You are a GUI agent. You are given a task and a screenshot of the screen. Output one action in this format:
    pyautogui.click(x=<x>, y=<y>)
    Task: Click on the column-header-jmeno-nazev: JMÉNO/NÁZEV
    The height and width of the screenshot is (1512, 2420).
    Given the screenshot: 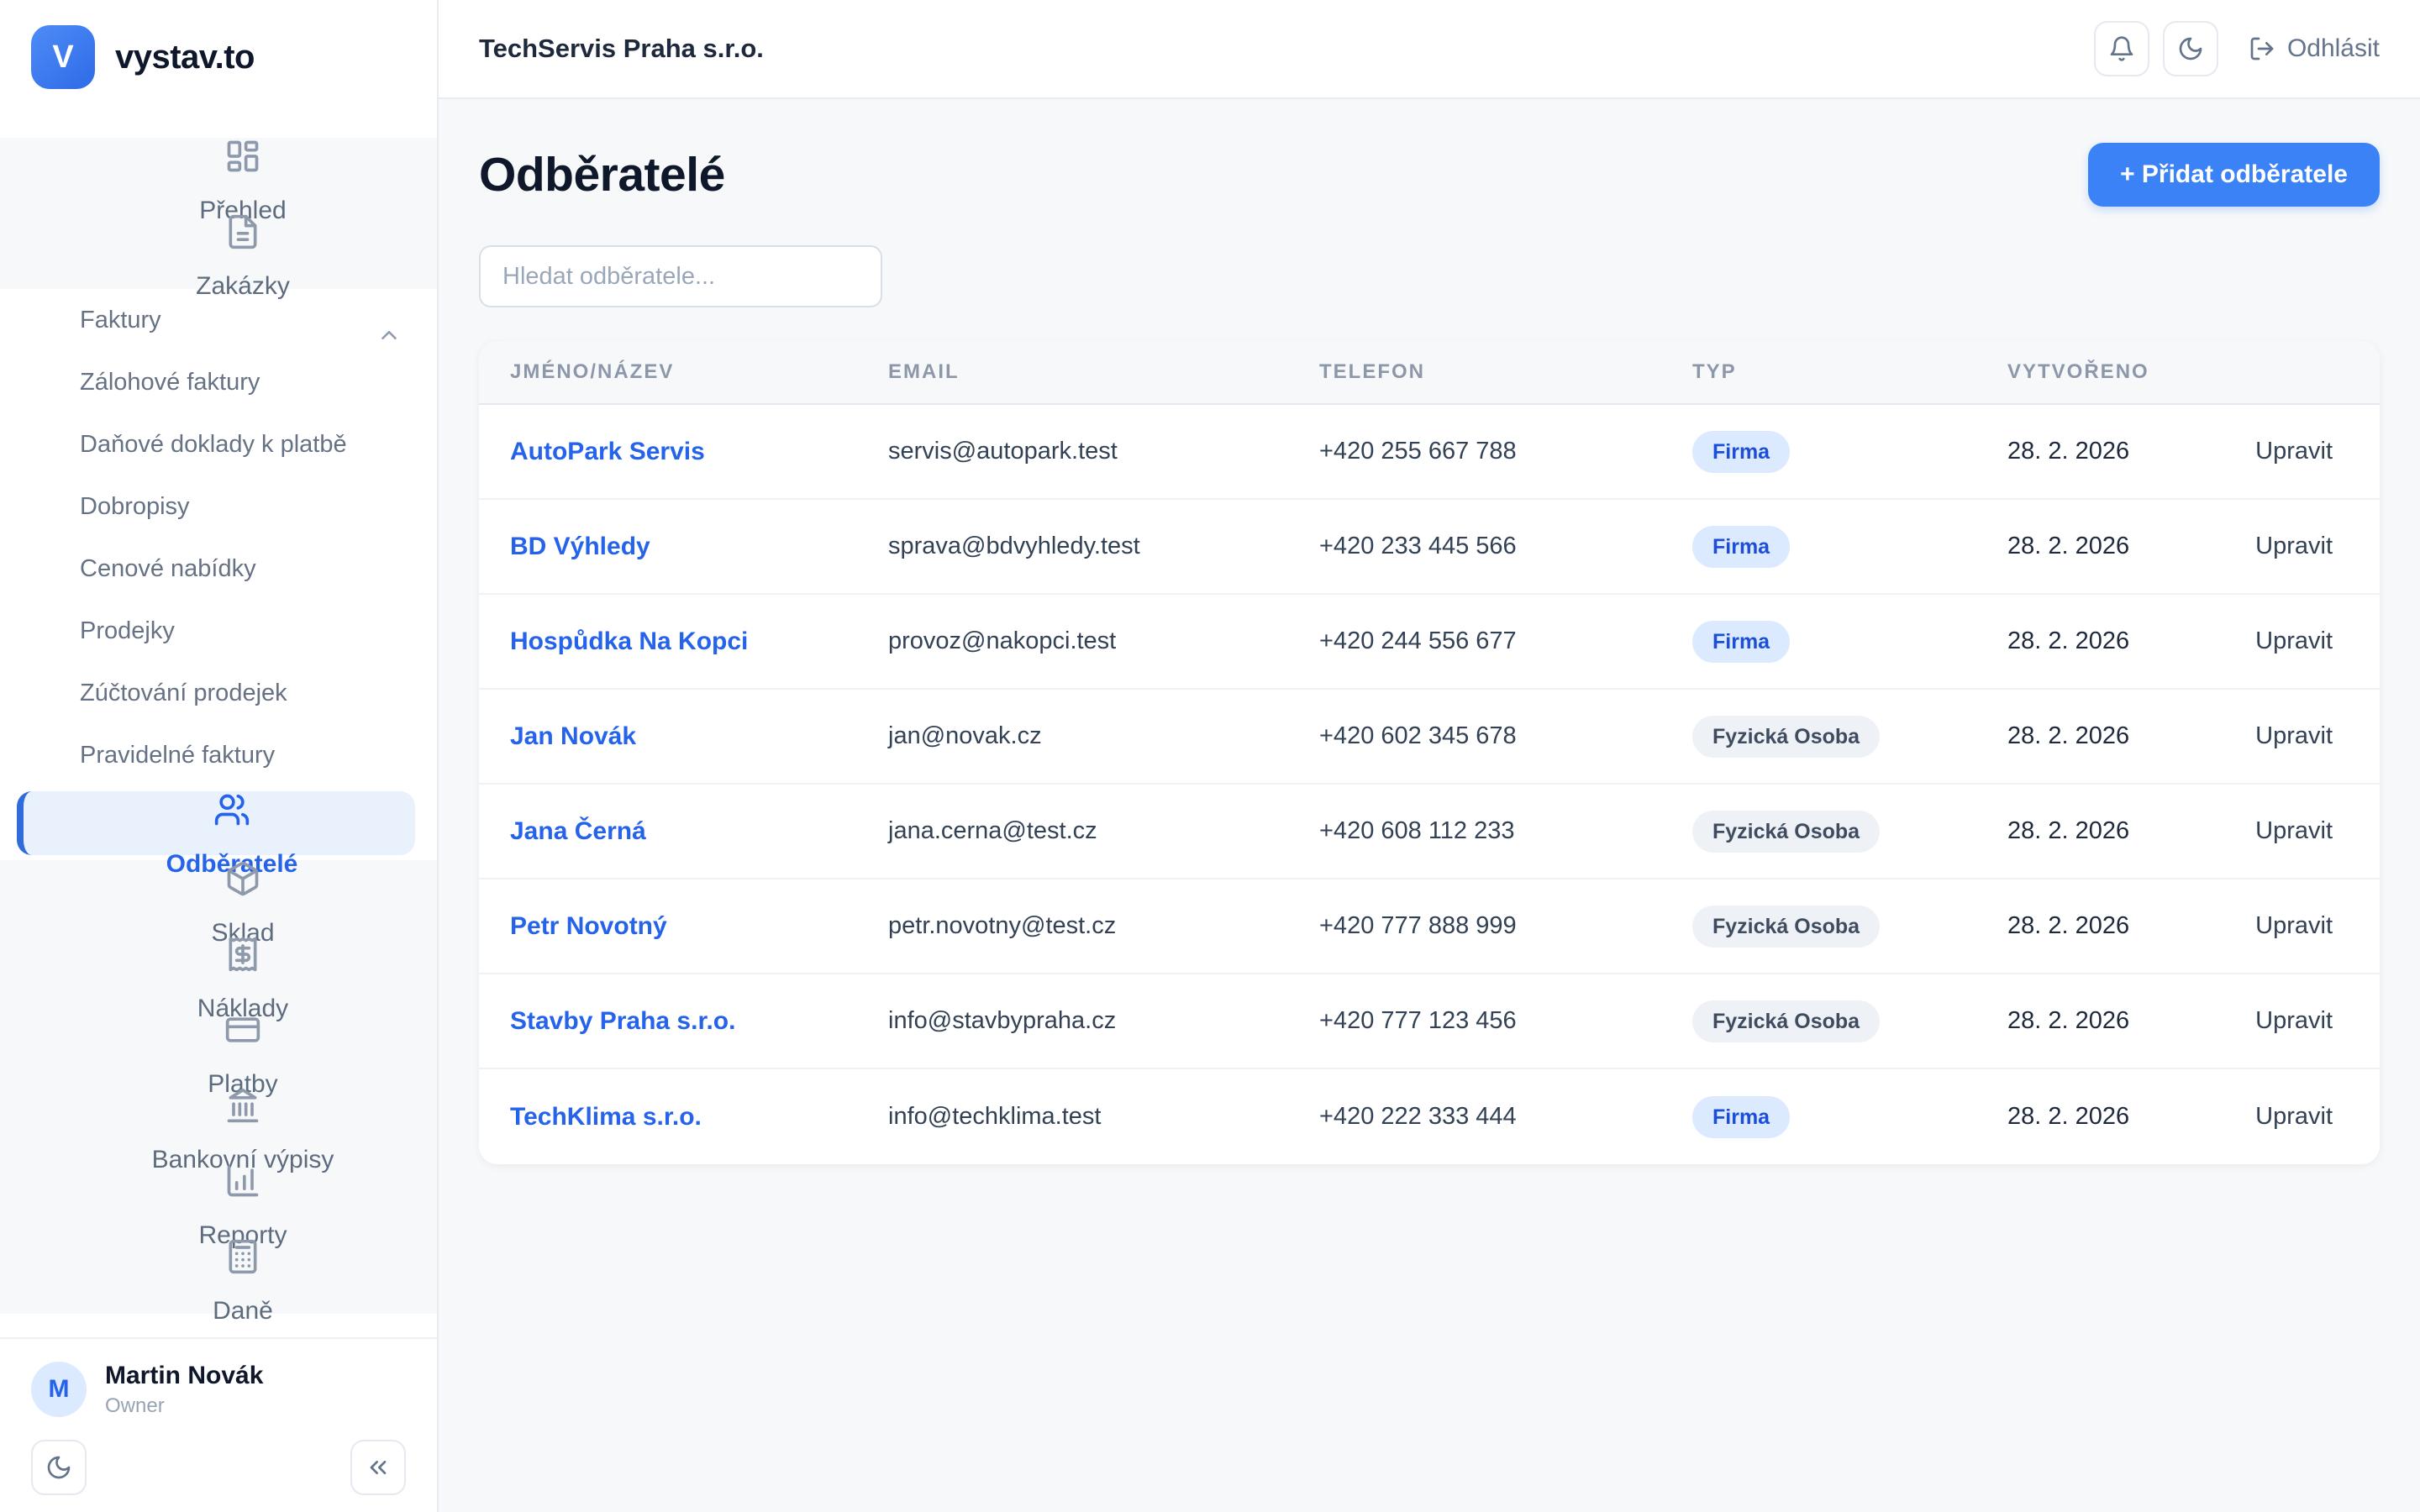 What is the action you would take?
    pyautogui.click(x=592, y=371)
    